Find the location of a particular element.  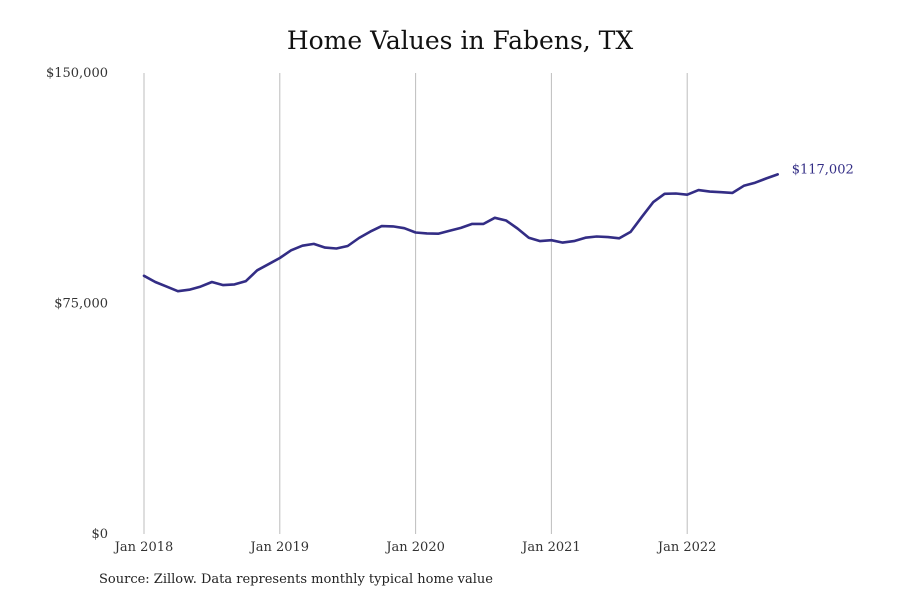

x-tick-label: Jan 2018 is located at coordinates (143, 547).